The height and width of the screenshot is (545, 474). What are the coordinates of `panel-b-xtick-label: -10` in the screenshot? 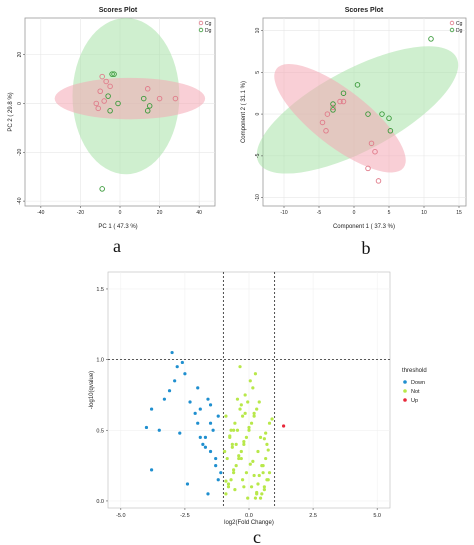 It's located at (283, 213).